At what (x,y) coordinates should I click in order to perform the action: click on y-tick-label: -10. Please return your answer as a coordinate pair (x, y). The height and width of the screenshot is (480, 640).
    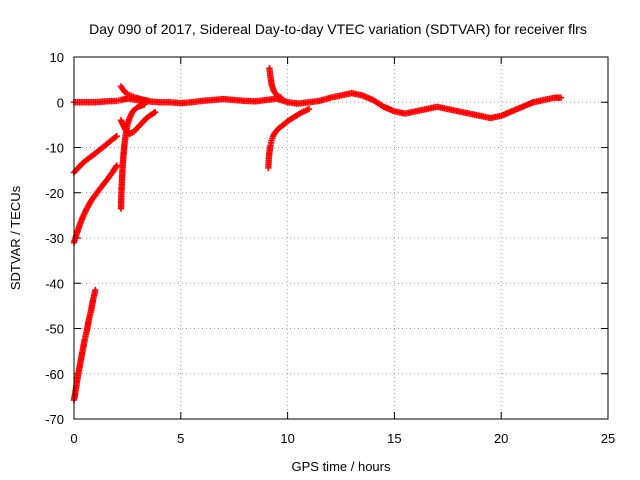
    Looking at the image, I should click on (54, 148).